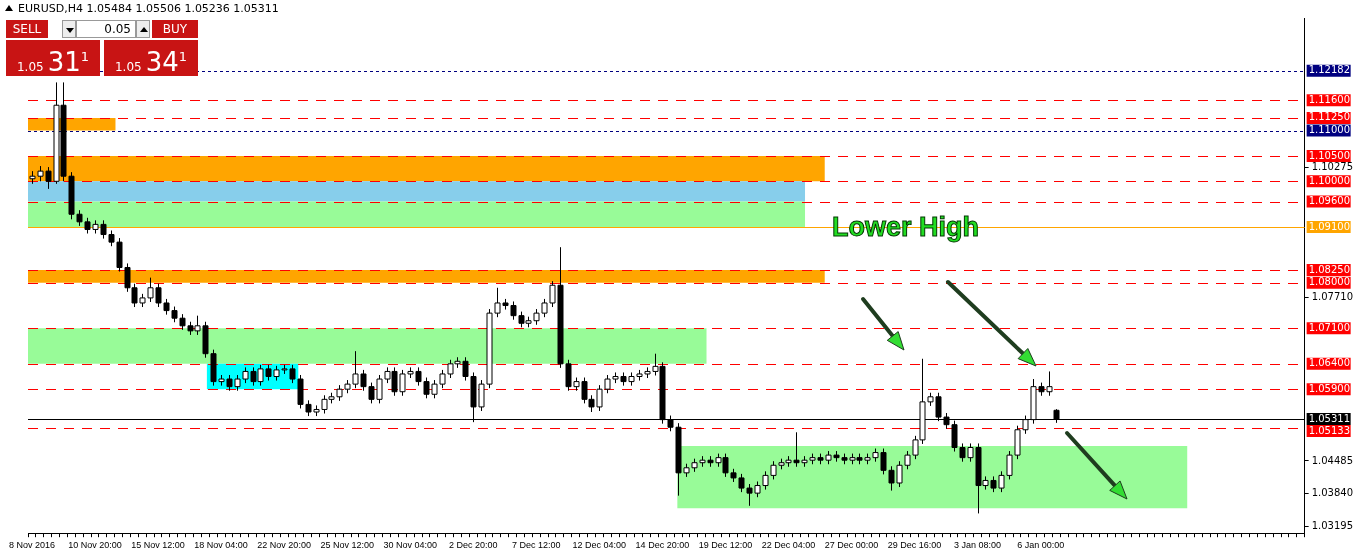  Describe the element at coordinates (27, 29) in the screenshot. I see `annotation: SELL` at that location.